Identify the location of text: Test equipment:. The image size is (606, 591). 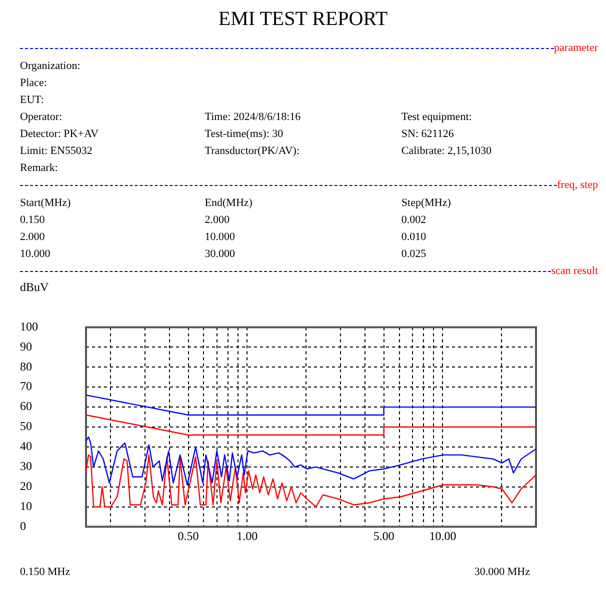
(437, 116).